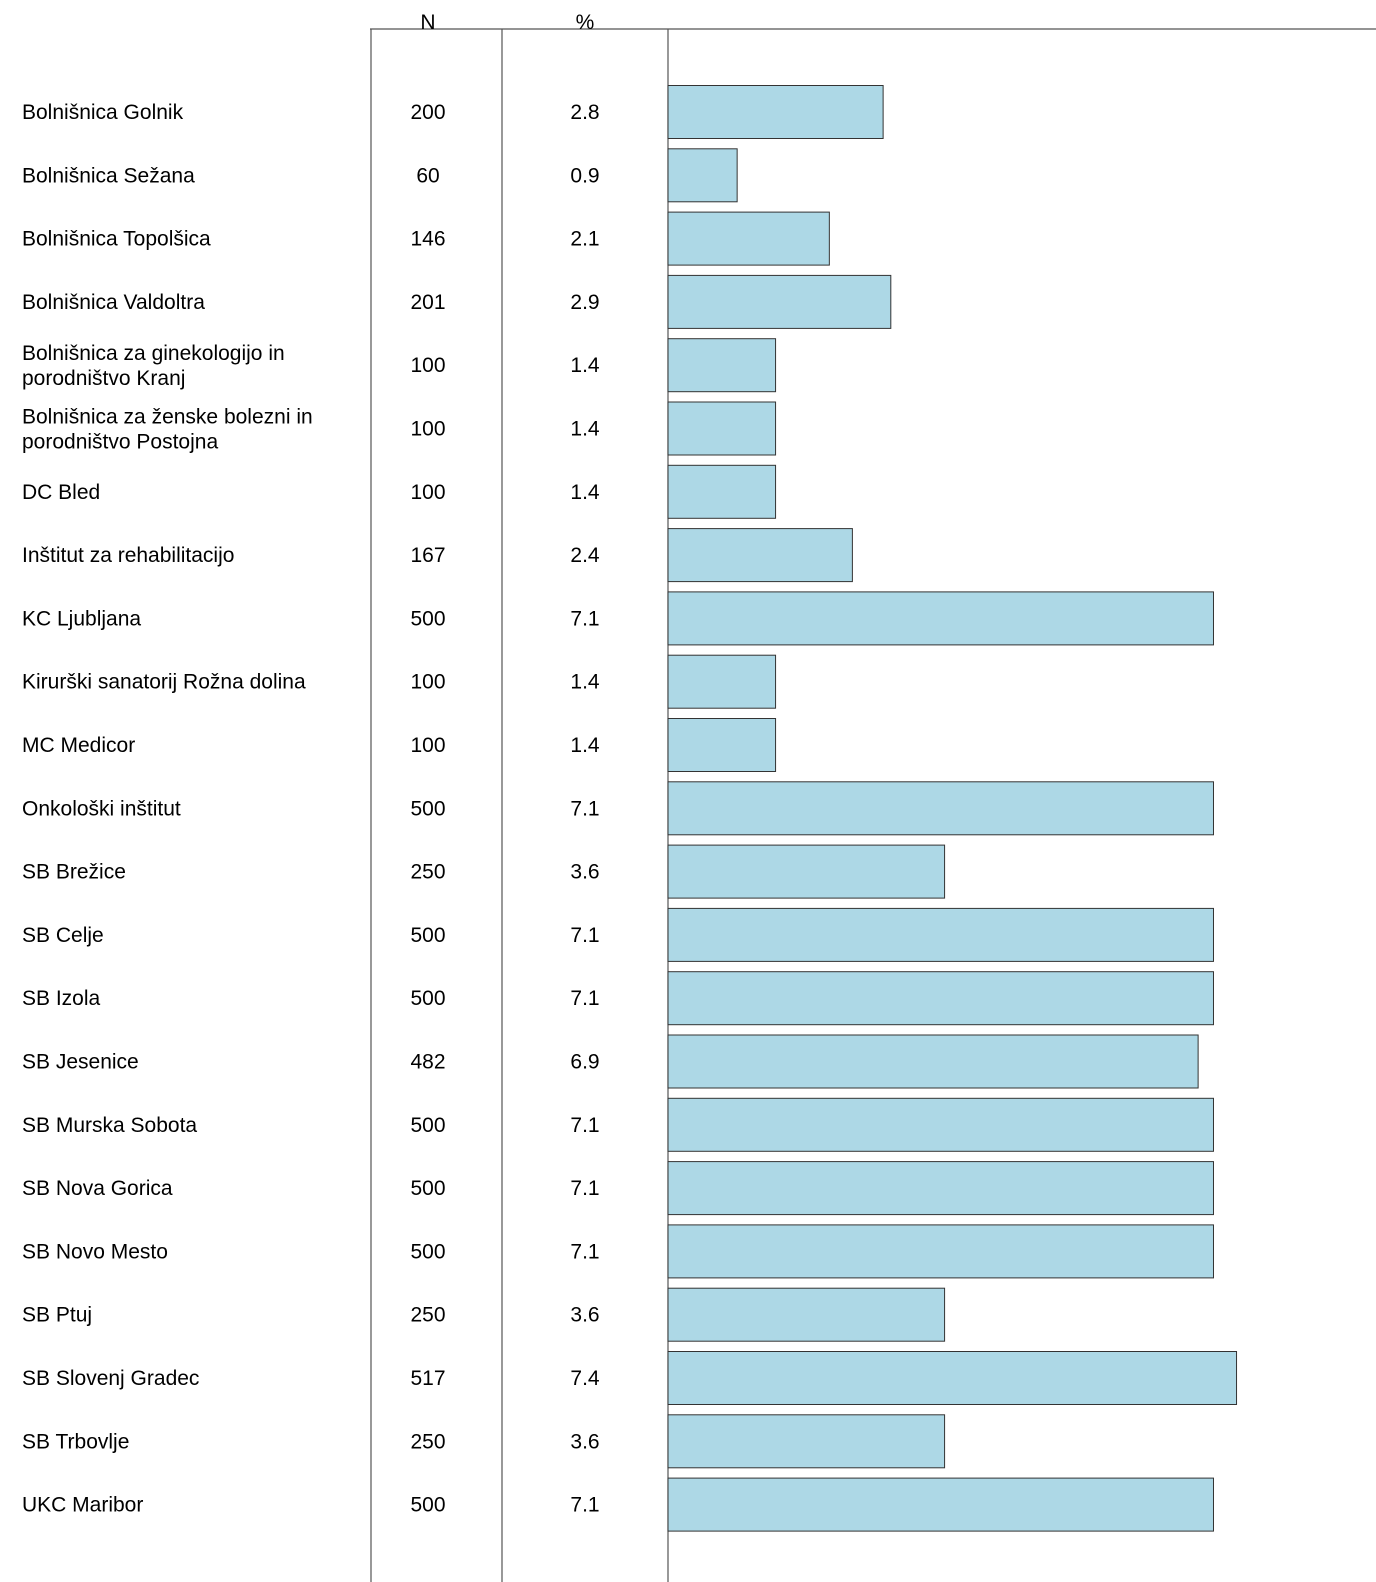 The width and height of the screenshot is (1376, 1582). I want to click on chart-row: SB Trbovlje 250 3.6, so click(484, 1441).